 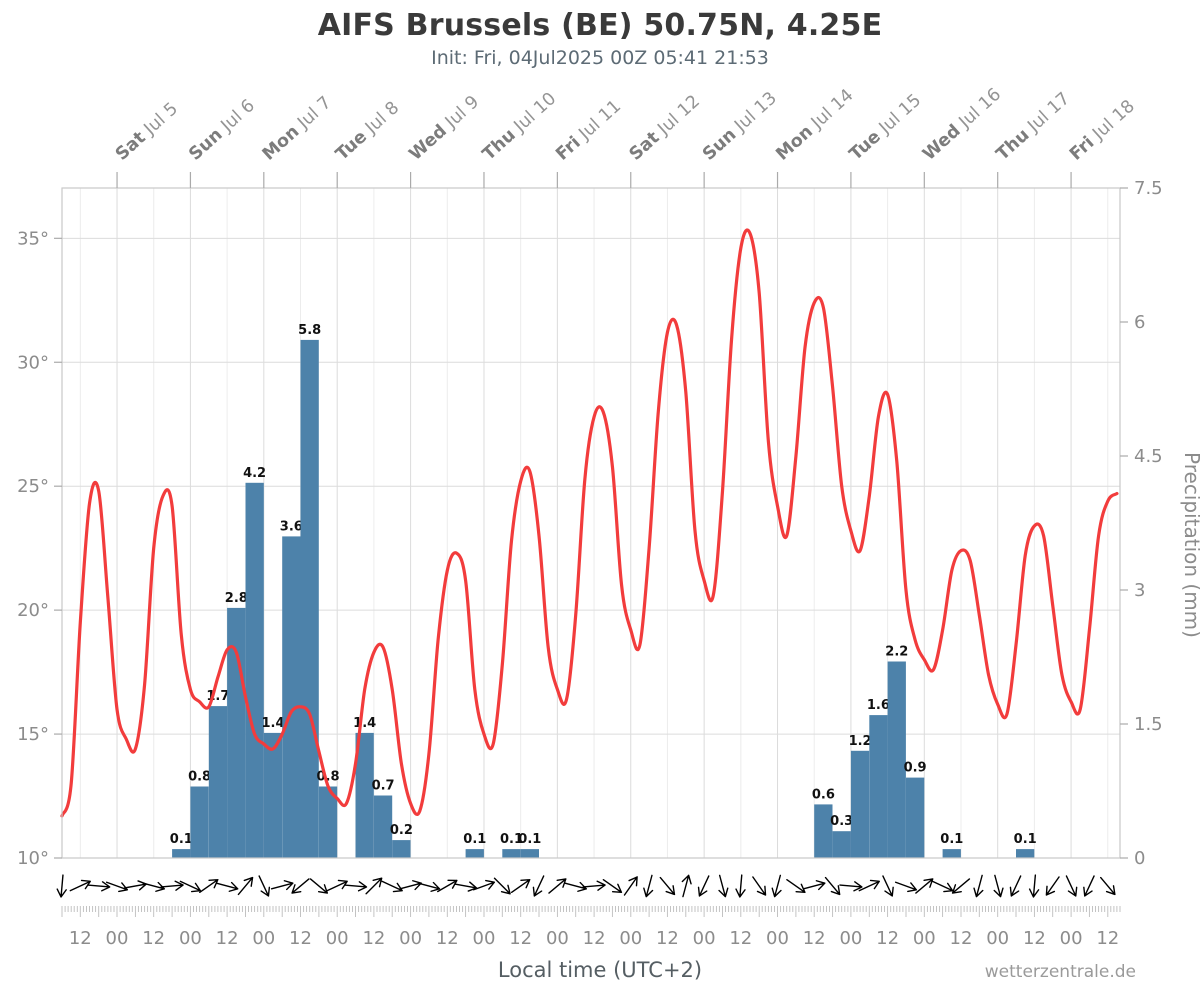 I want to click on precip-value-label: 0.2, so click(x=401, y=830).